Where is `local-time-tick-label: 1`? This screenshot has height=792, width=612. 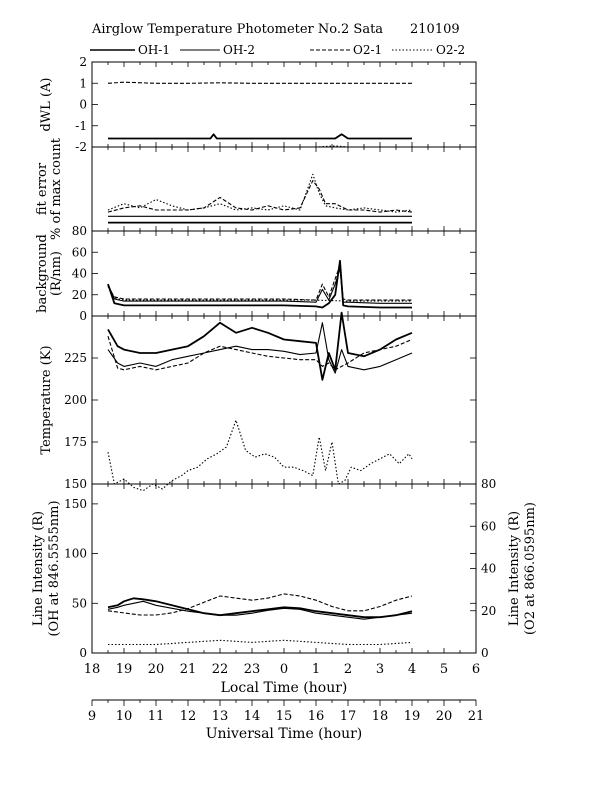 local-time-tick-label: 1 is located at coordinates (316, 669).